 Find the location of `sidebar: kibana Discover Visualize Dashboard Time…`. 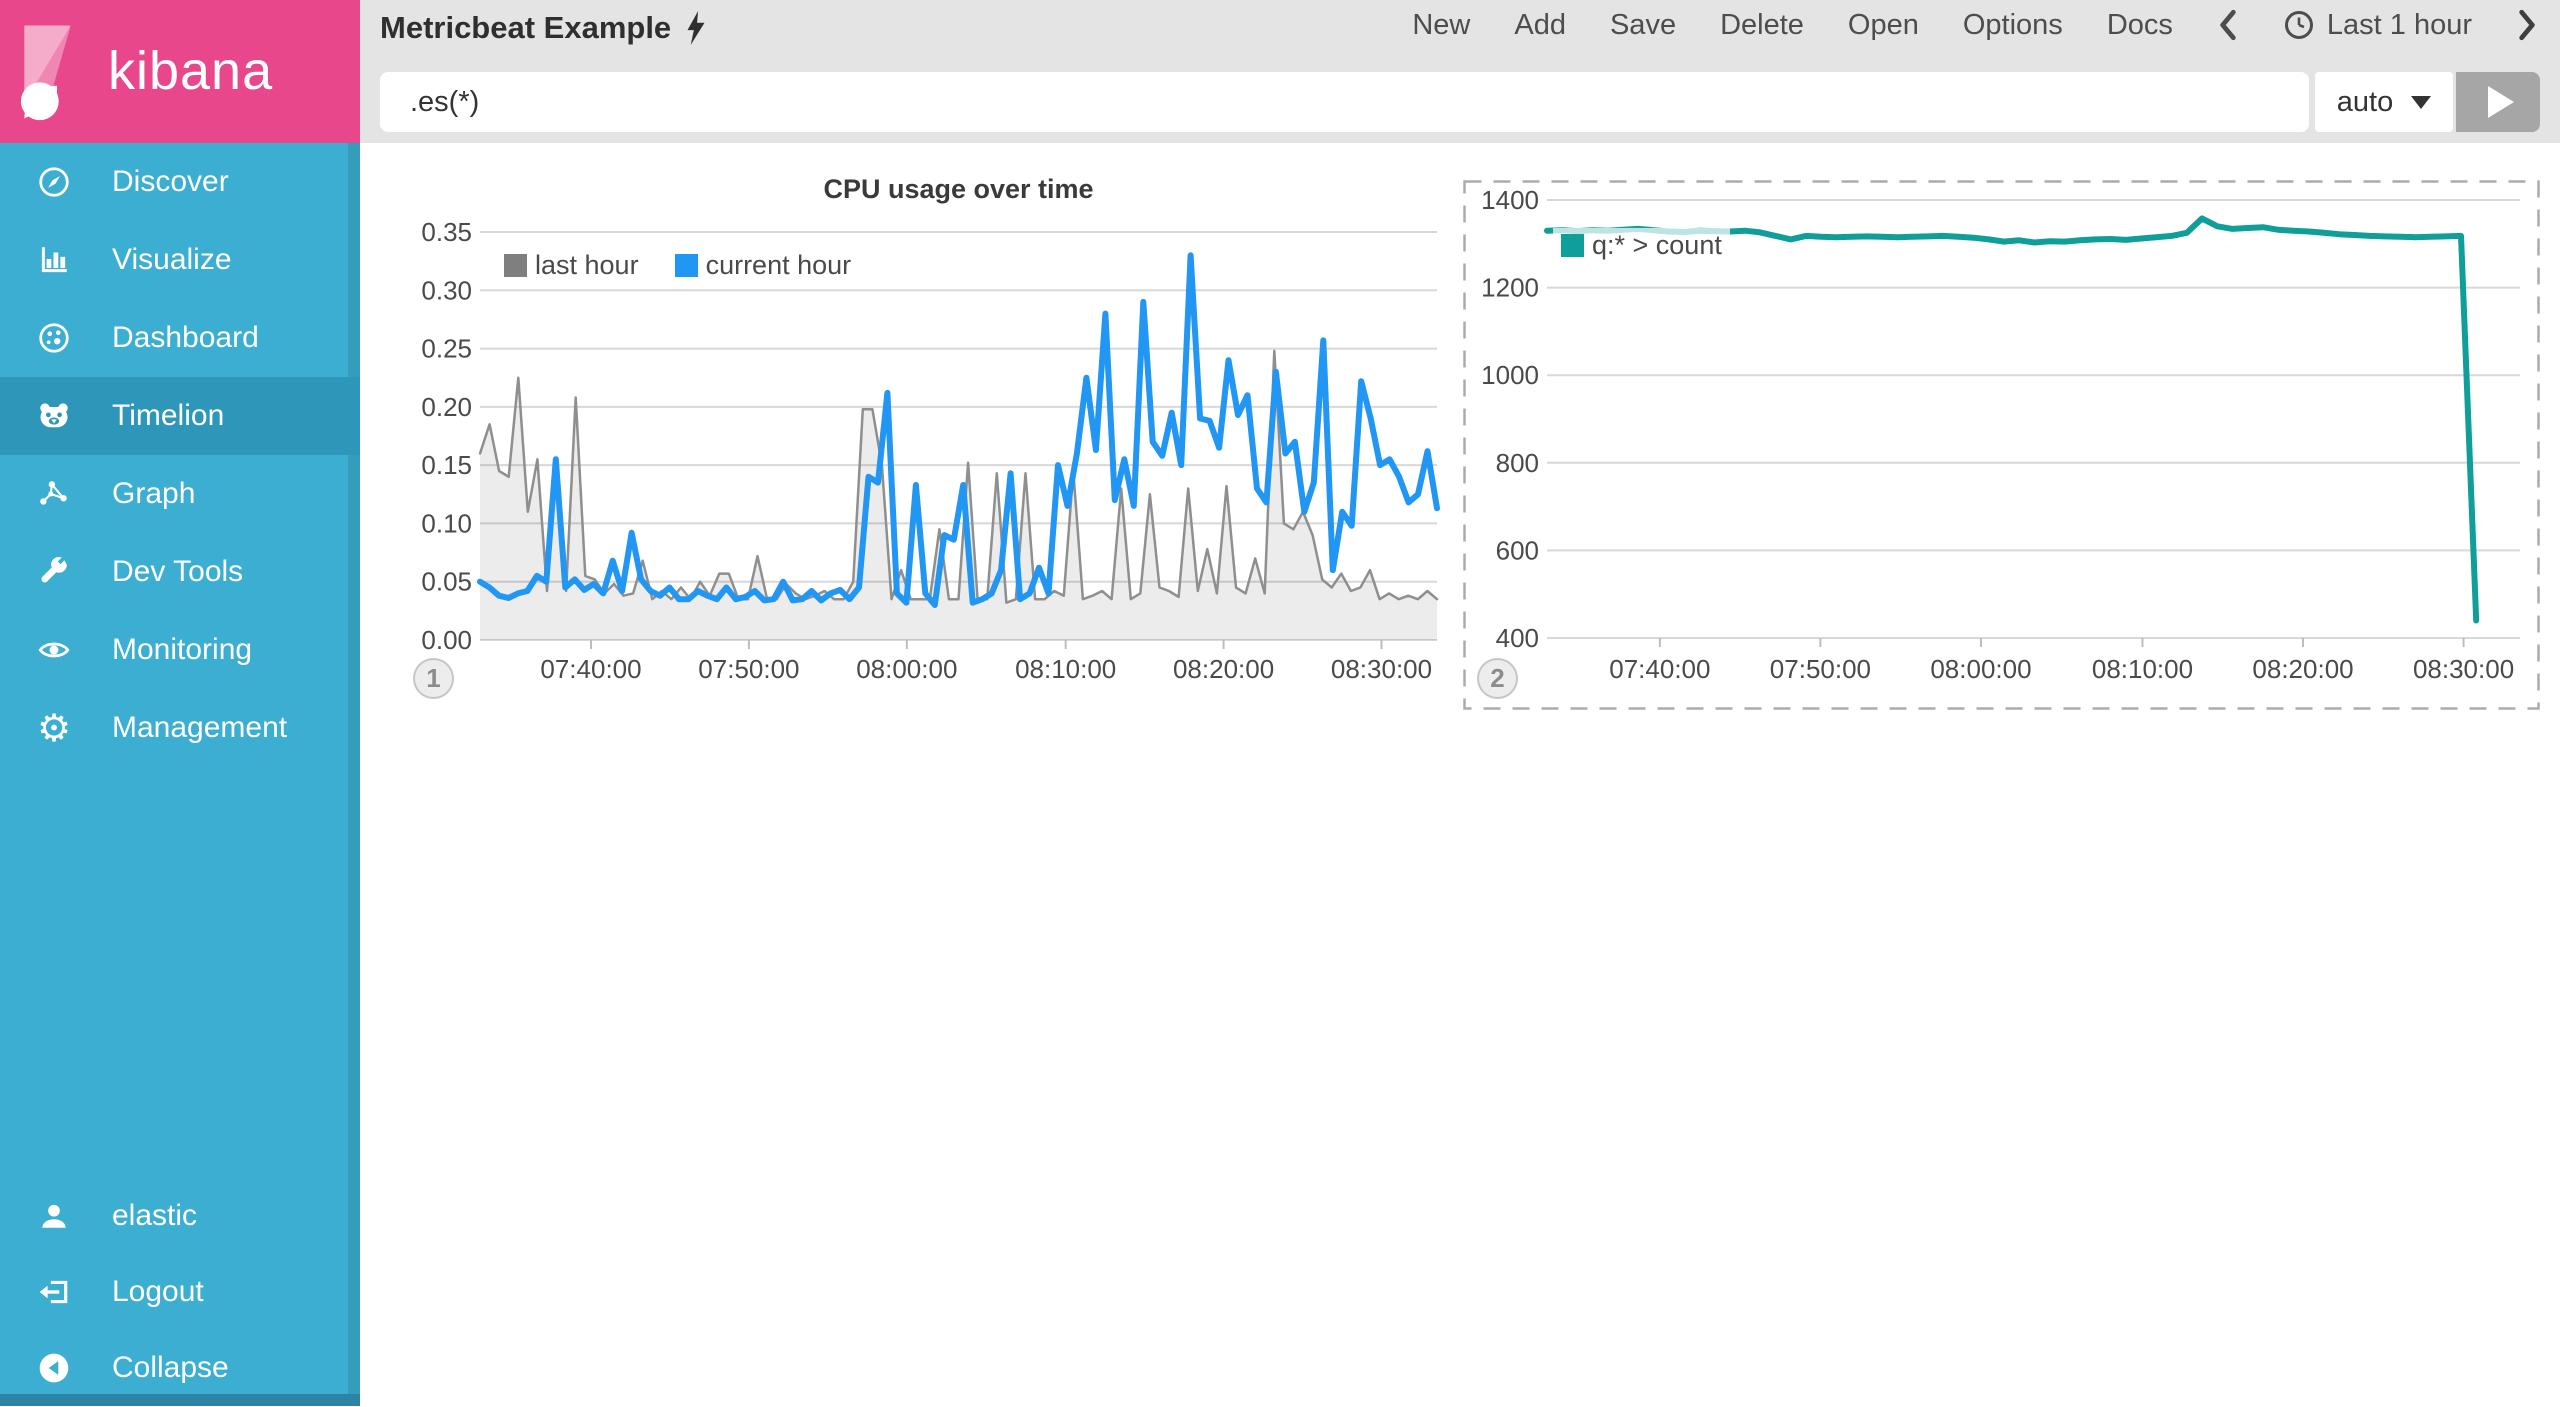

sidebar: kibana Discover Visualize Dashboard Time… is located at coordinates (180, 703).